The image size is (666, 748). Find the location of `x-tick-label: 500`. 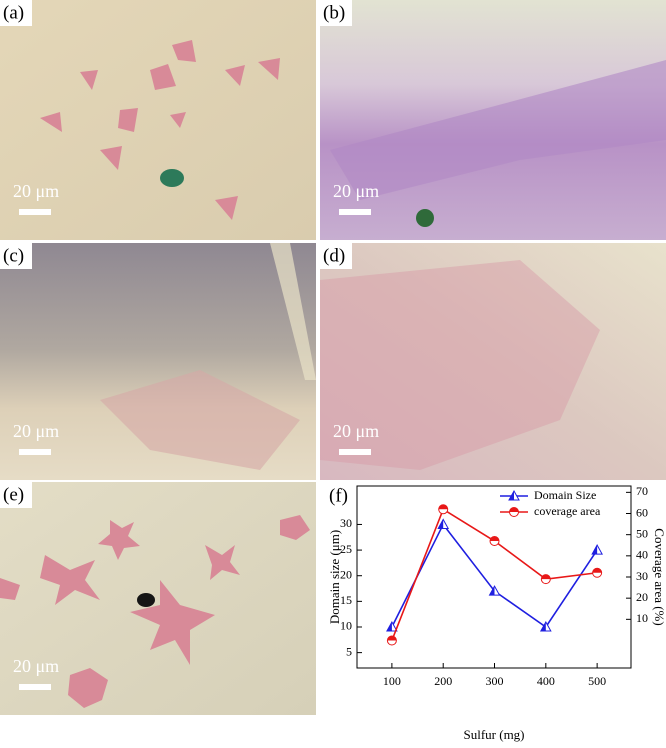

x-tick-label: 500 is located at coordinates (597, 681).